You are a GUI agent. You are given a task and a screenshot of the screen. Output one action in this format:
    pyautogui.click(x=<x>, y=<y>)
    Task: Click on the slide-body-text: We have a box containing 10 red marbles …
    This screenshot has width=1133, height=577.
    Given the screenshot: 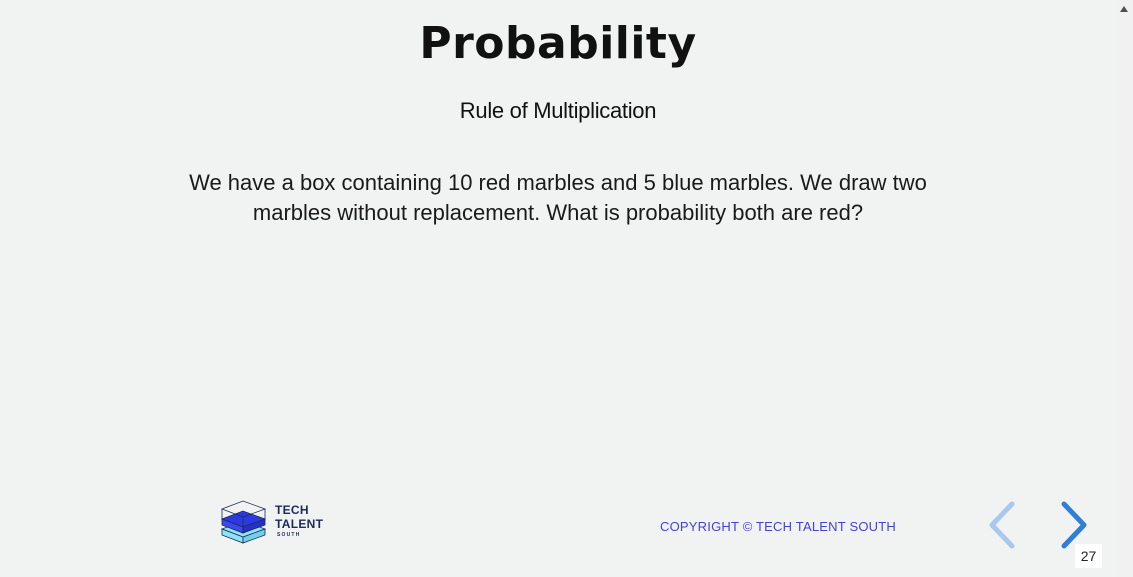 What is the action you would take?
    pyautogui.click(x=558, y=197)
    